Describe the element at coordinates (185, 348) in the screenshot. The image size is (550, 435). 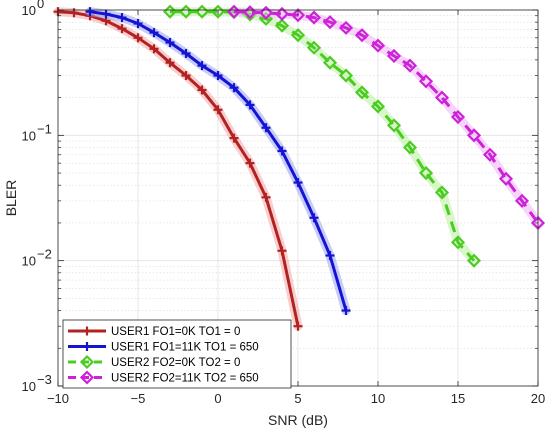
I see `legend-label: USER1 FO1=11K TO1 = 650` at that location.